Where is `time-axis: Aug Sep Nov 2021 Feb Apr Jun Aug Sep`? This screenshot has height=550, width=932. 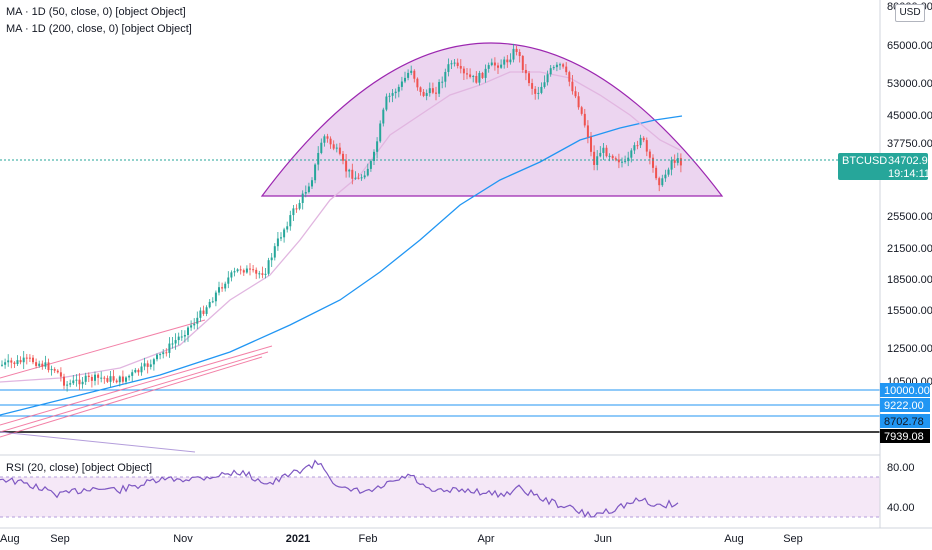 time-axis: Aug Sep Nov 2021 Feb Apr Jun Aug Sep is located at coordinates (401, 539).